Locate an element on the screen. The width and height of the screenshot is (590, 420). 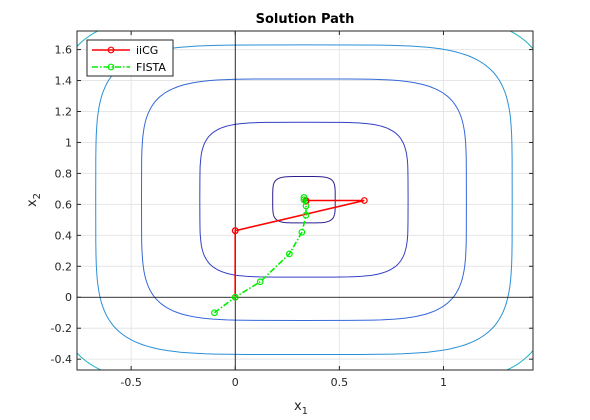
x-tick-label-2: 0.5 is located at coordinates (340, 382).